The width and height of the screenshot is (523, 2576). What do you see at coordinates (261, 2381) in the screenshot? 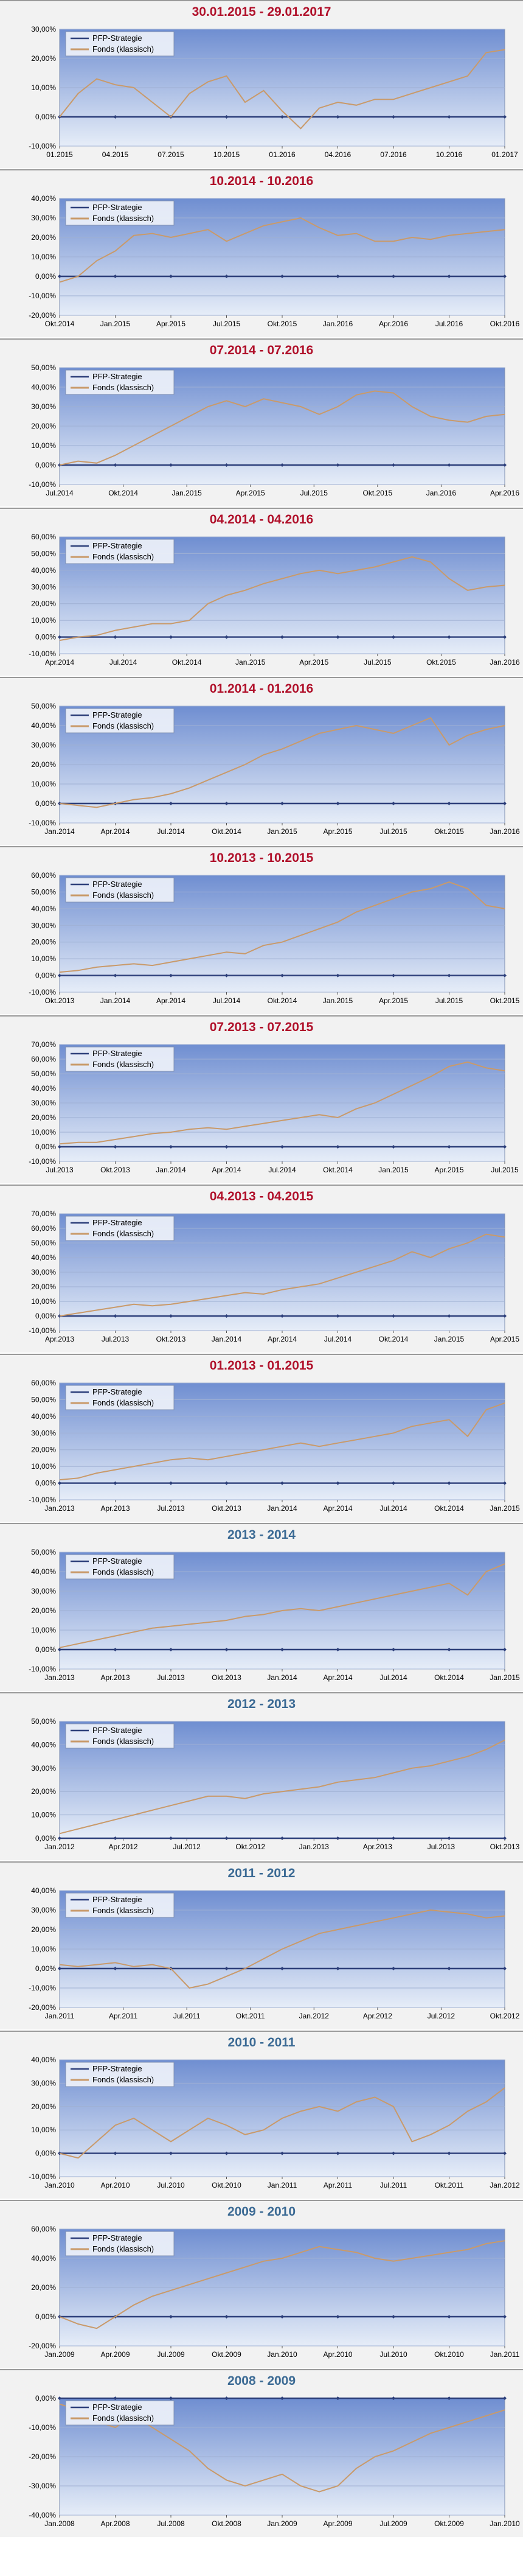
I see `chart-title: 2008 - 2009` at bounding box center [261, 2381].